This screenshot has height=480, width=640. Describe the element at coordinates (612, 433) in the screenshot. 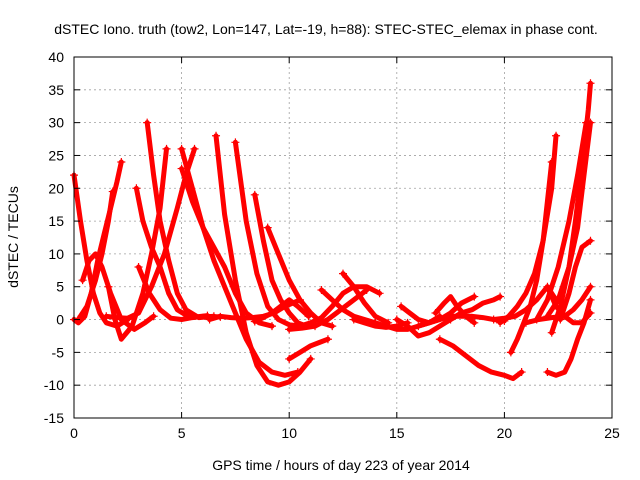

I see `x-tick-label: 25` at that location.